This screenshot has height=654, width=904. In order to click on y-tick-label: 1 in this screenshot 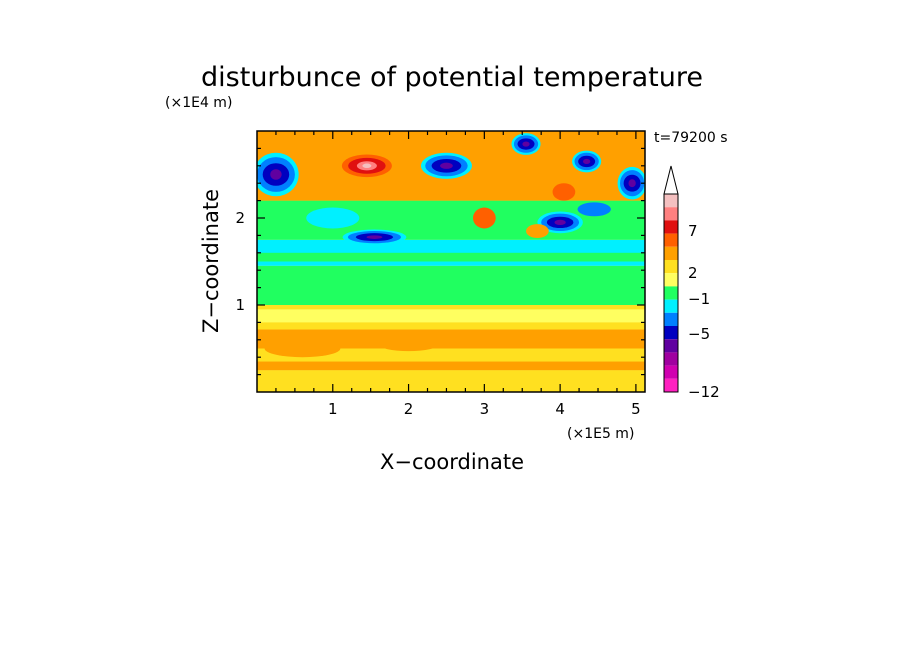, I will do `click(240, 305)`.